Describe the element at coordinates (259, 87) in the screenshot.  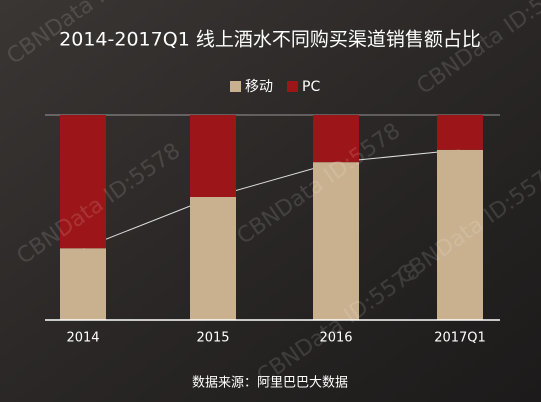
I see `legend-label: 移动` at that location.